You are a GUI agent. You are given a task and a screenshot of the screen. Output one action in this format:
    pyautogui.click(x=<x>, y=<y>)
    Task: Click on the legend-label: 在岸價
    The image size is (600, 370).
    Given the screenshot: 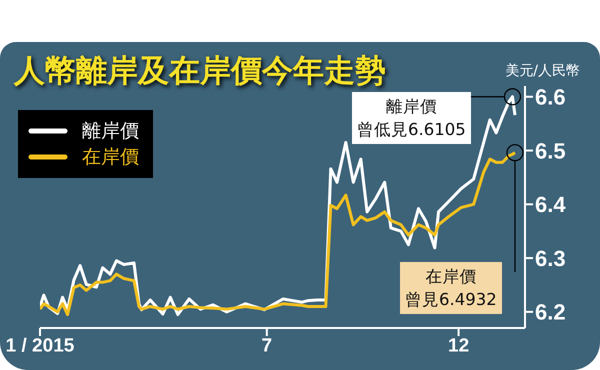 What is the action you would take?
    pyautogui.click(x=110, y=157)
    